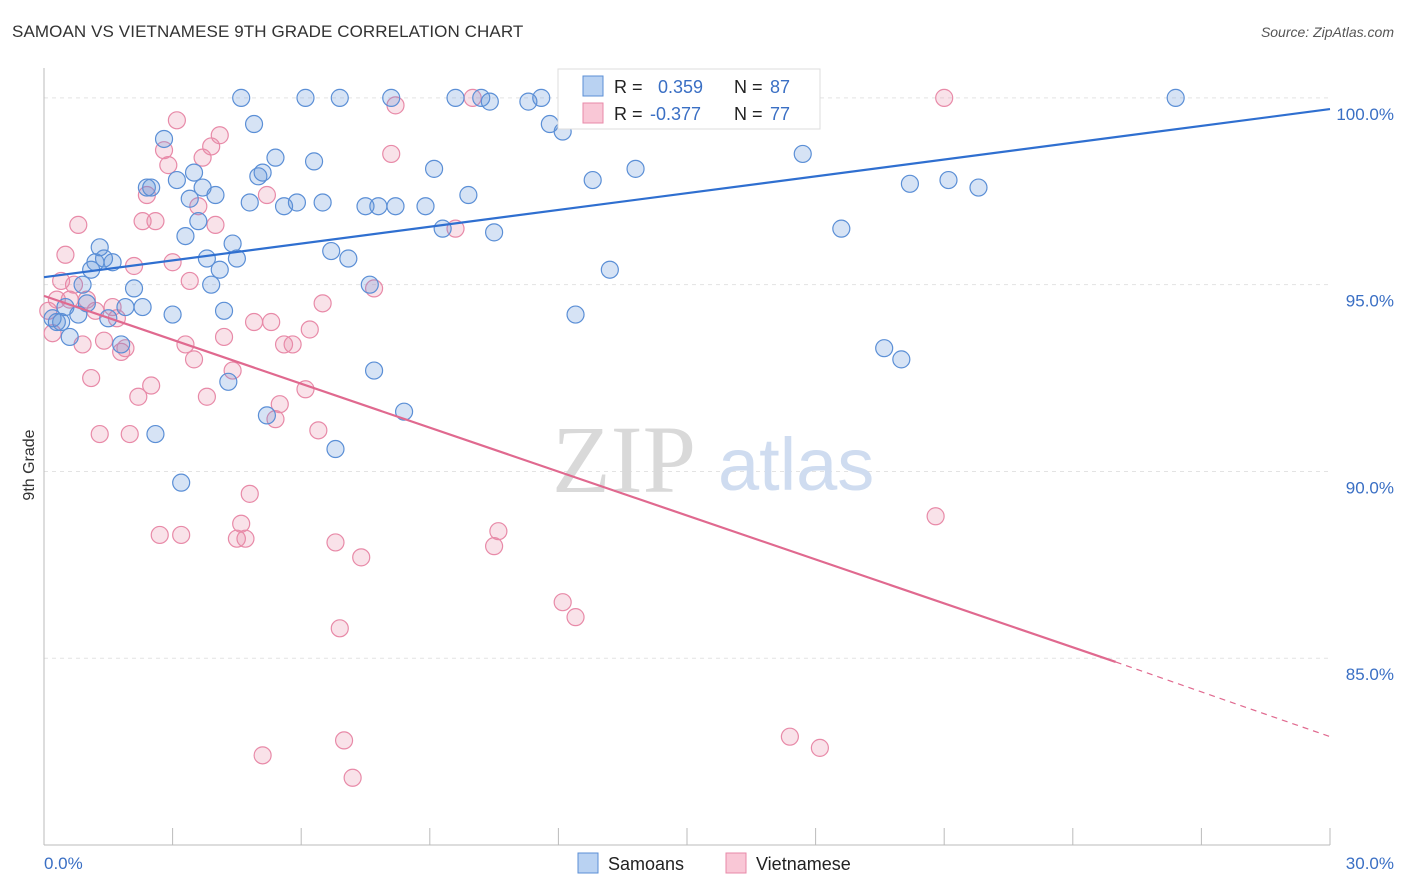 This screenshot has width=1406, height=892. What do you see at coordinates (689, 99) in the screenshot?
I see `legend-box: R = 0.359 N = 87 R = -0.377 N = 77` at bounding box center [689, 99].